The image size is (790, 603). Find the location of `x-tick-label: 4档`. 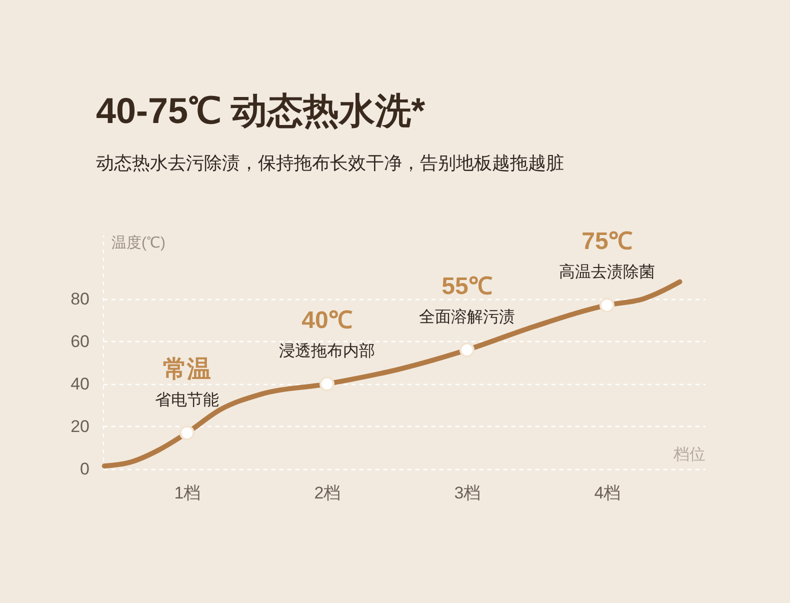

x-tick-label: 4档 is located at coordinates (607, 493).